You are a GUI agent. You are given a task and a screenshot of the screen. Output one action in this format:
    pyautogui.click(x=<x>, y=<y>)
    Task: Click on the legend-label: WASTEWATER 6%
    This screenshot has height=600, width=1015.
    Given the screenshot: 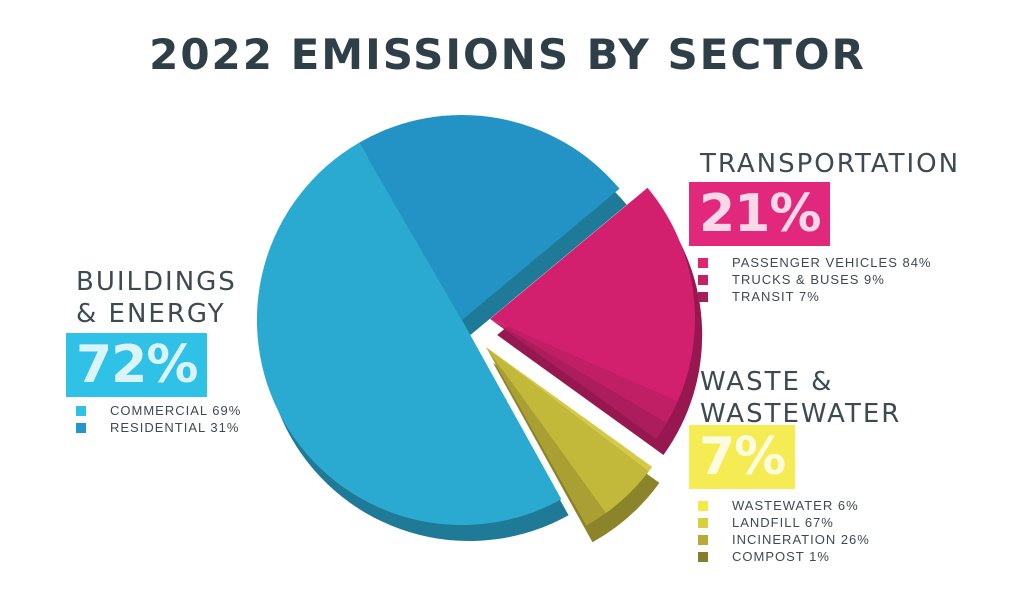 What is the action you would take?
    pyautogui.click(x=795, y=505)
    